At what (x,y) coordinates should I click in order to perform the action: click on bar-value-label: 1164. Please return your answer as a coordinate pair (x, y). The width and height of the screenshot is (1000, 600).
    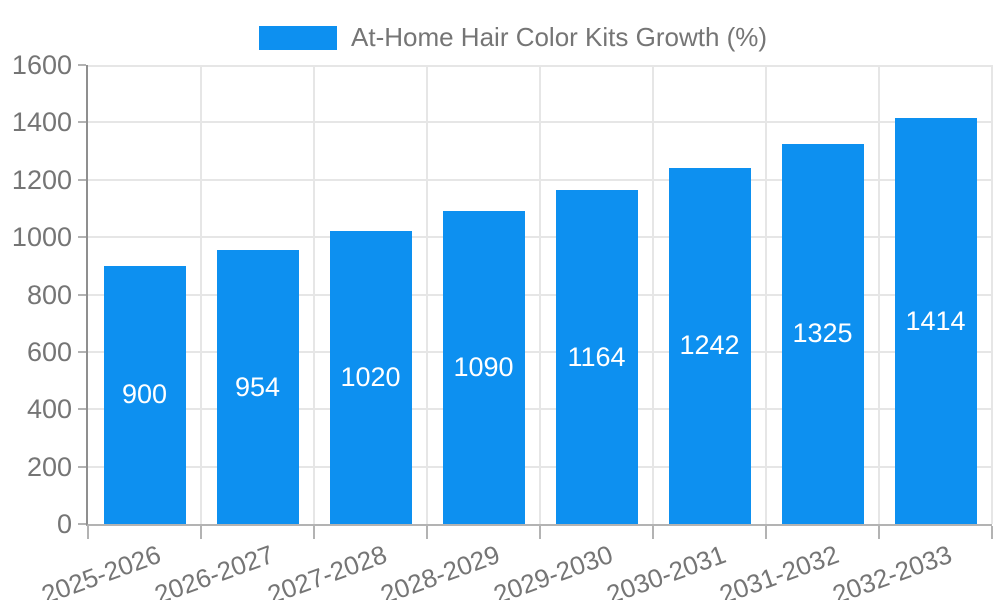
    Looking at the image, I should click on (596, 356).